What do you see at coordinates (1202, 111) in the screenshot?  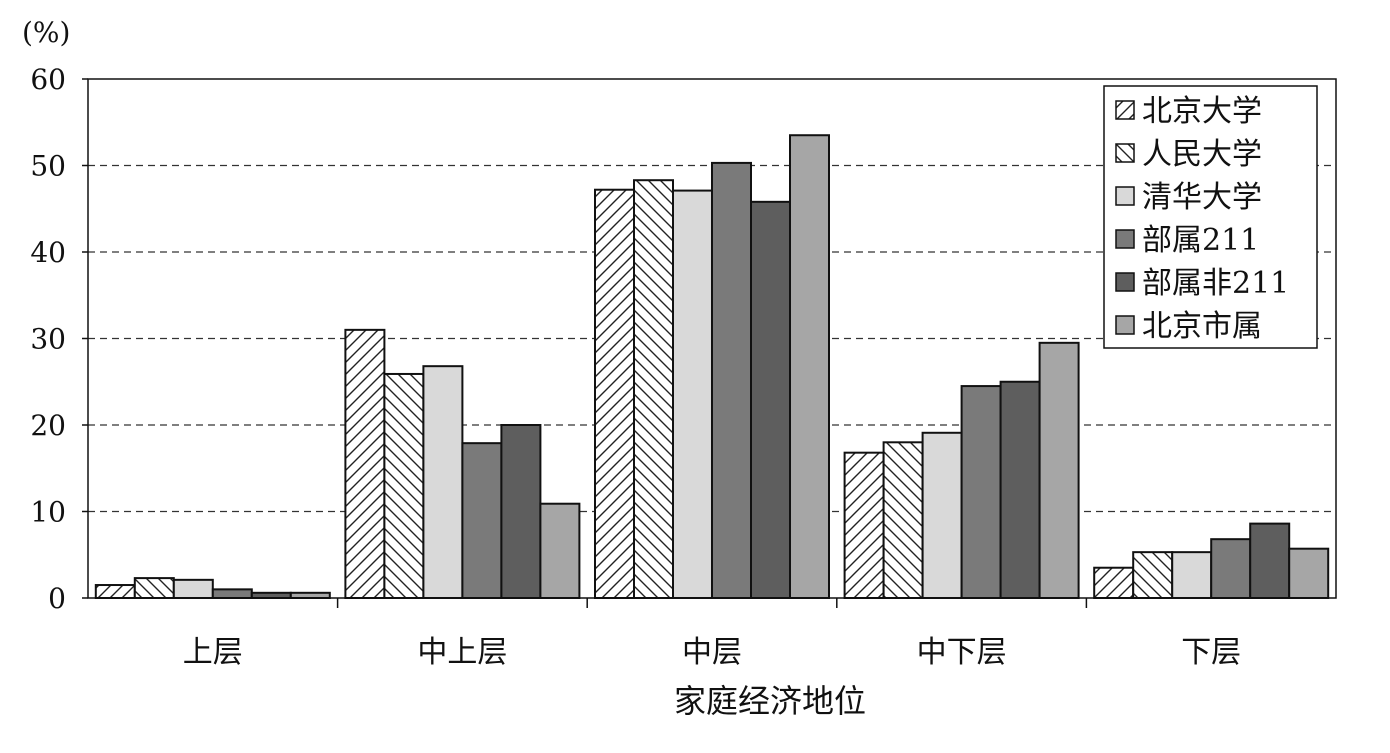 I see `legend-label: 北京大学` at bounding box center [1202, 111].